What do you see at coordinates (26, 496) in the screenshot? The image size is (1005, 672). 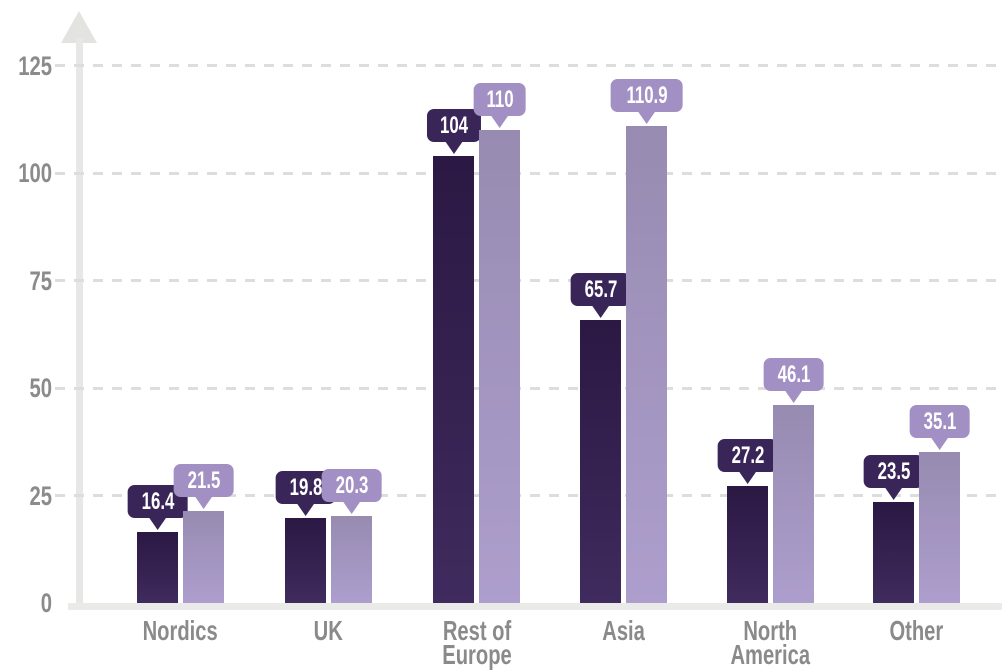 I see `y-tick-label: 25` at bounding box center [26, 496].